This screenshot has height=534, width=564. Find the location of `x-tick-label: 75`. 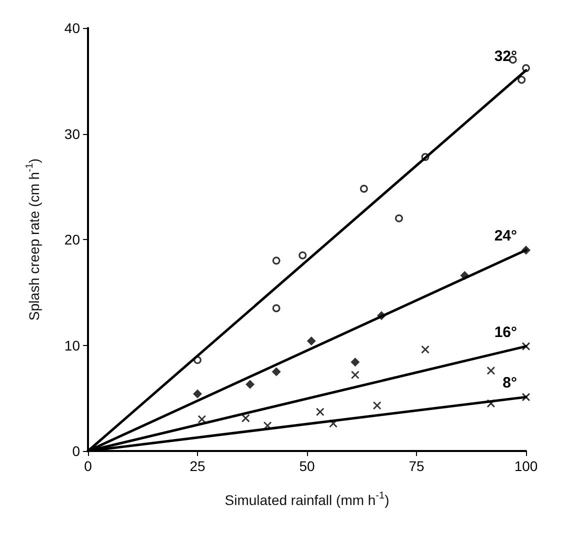

x-tick-label: 75 is located at coordinates (416, 466).